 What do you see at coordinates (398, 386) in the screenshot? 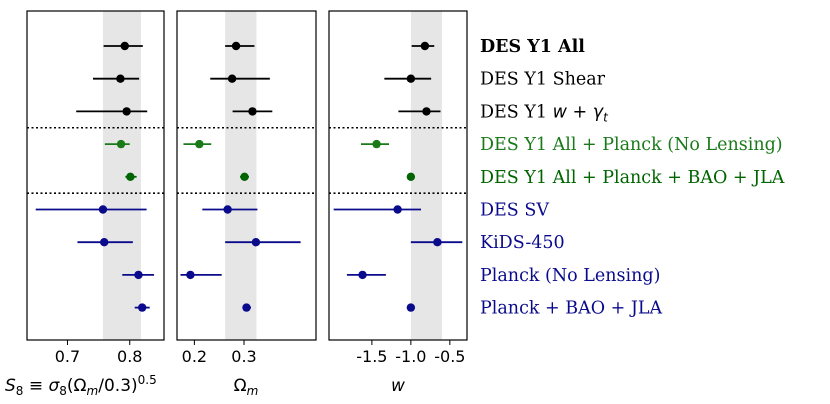
I see `x-axis-label: w` at bounding box center [398, 386].